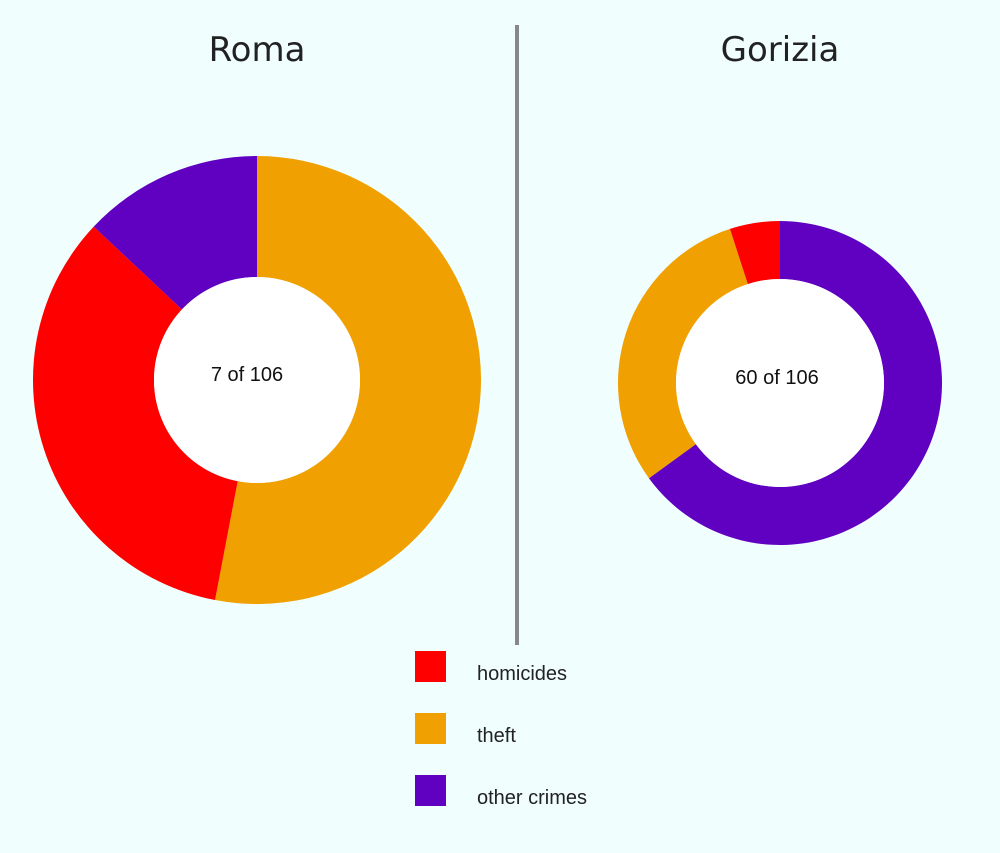 The height and width of the screenshot is (853, 1000). Describe the element at coordinates (247, 375) in the screenshot. I see `center-label-roma: 7 of 106` at that location.